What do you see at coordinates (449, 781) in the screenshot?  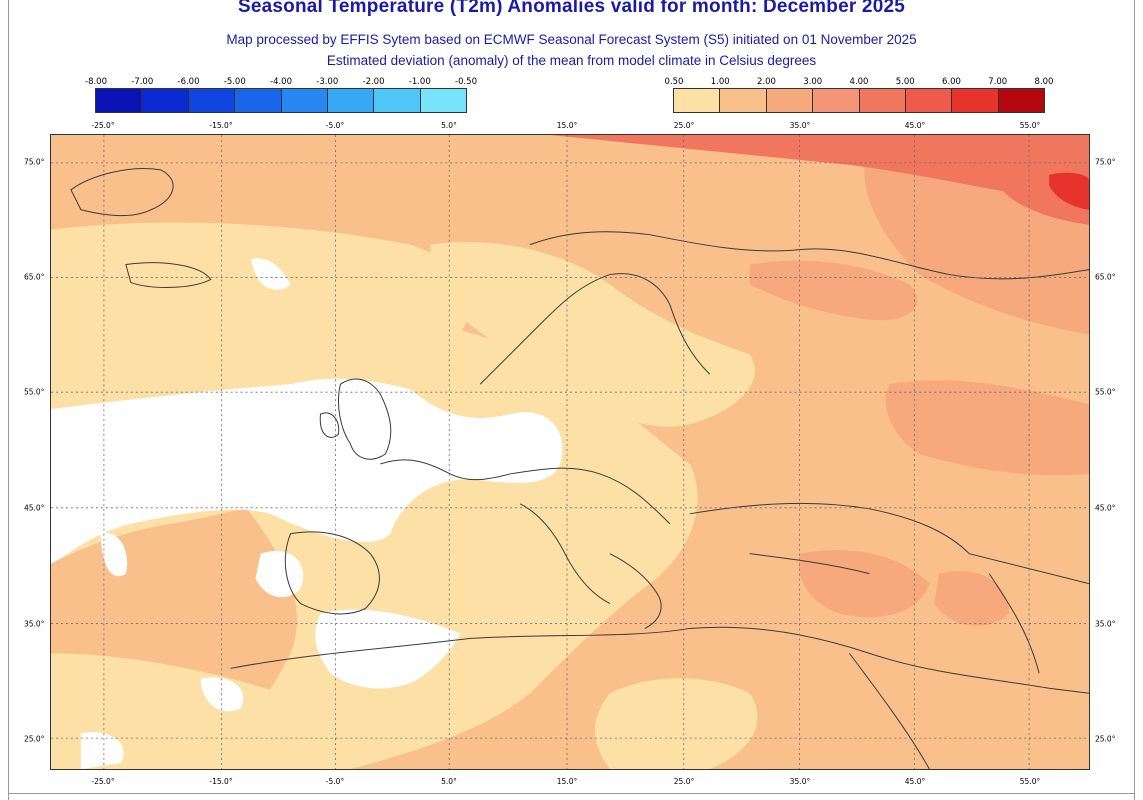 I see `longitude-label-bottom-3: 5.0°` at bounding box center [449, 781].